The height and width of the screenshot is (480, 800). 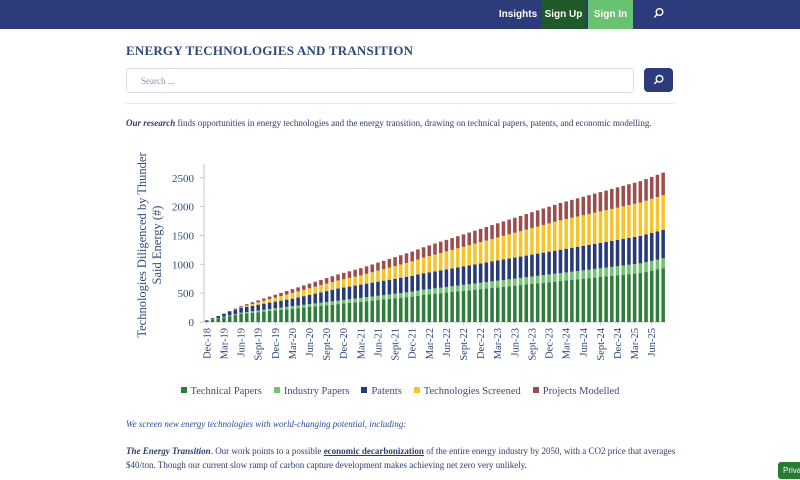 I want to click on search-input, so click(x=381, y=80).